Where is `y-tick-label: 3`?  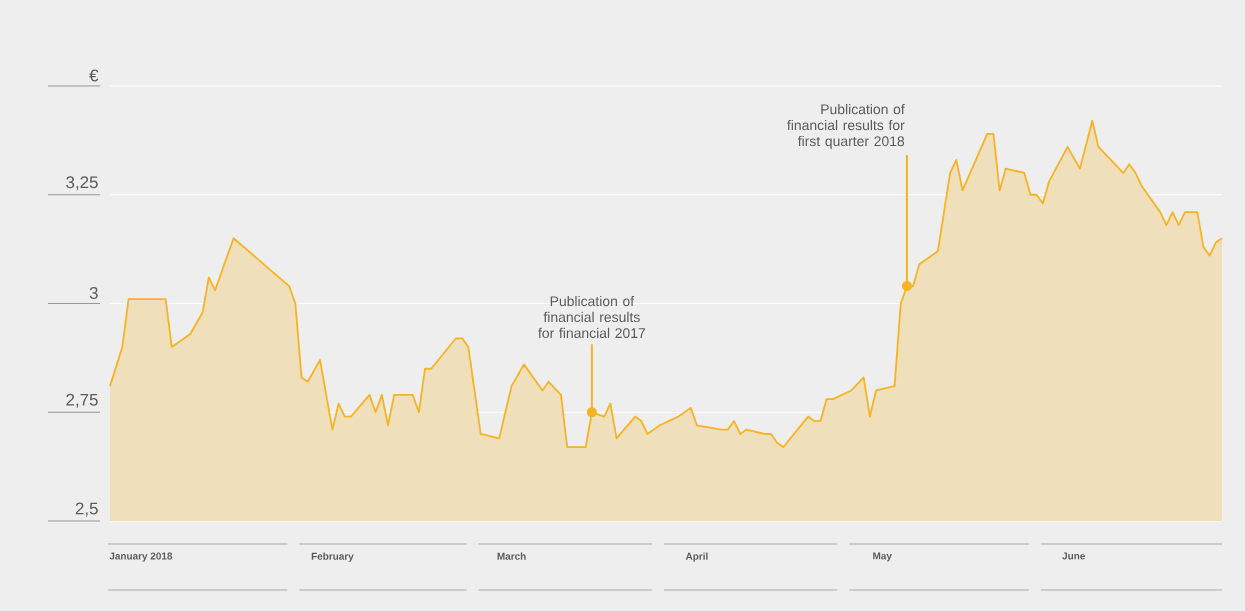
y-tick-label: 3 is located at coordinates (93, 292).